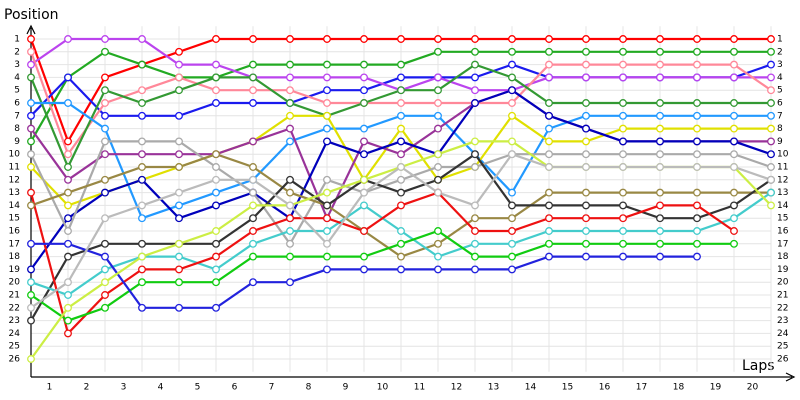 This screenshot has height=400, width=800. What do you see at coordinates (782, 244) in the screenshot?
I see `y-tick-label-right: 17` at bounding box center [782, 244].